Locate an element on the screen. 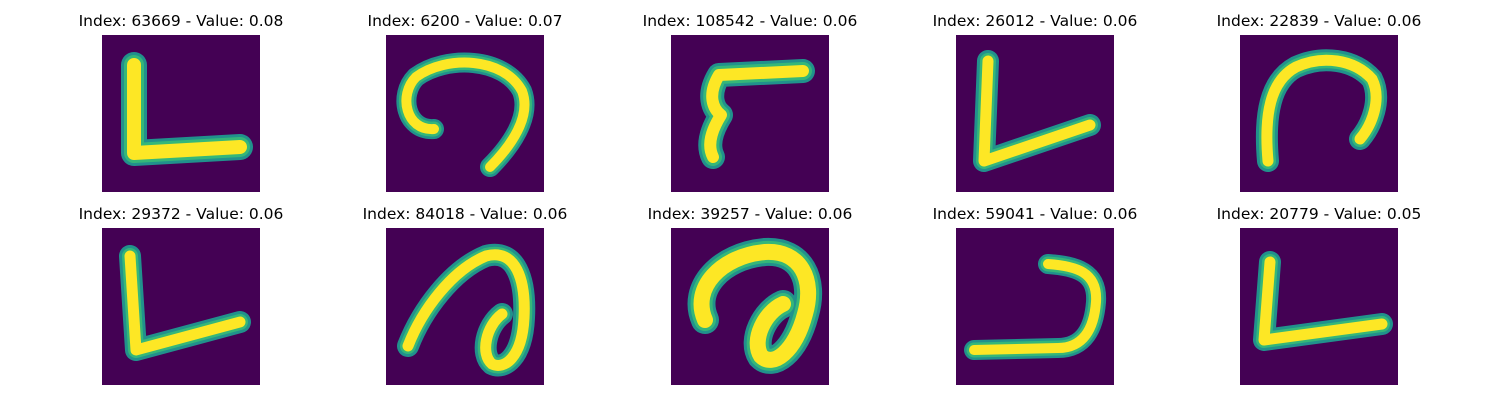 Image resolution: width=1500 pixels, height=400 pixels. sample-cell-9: Index: 59041 - Value: 0.06 is located at coordinates (1035, 294).